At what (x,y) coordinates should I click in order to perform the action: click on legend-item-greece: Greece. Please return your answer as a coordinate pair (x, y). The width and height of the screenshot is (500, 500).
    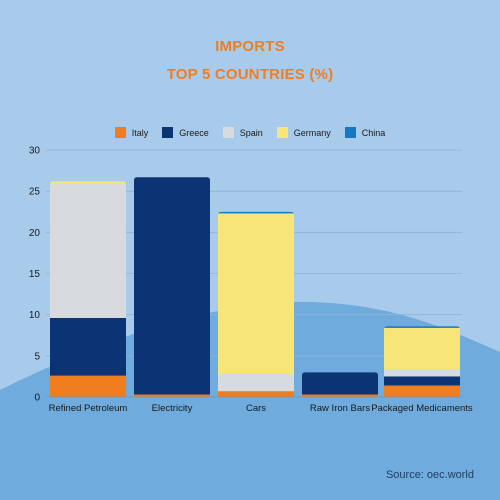
    Looking at the image, I should click on (185, 132).